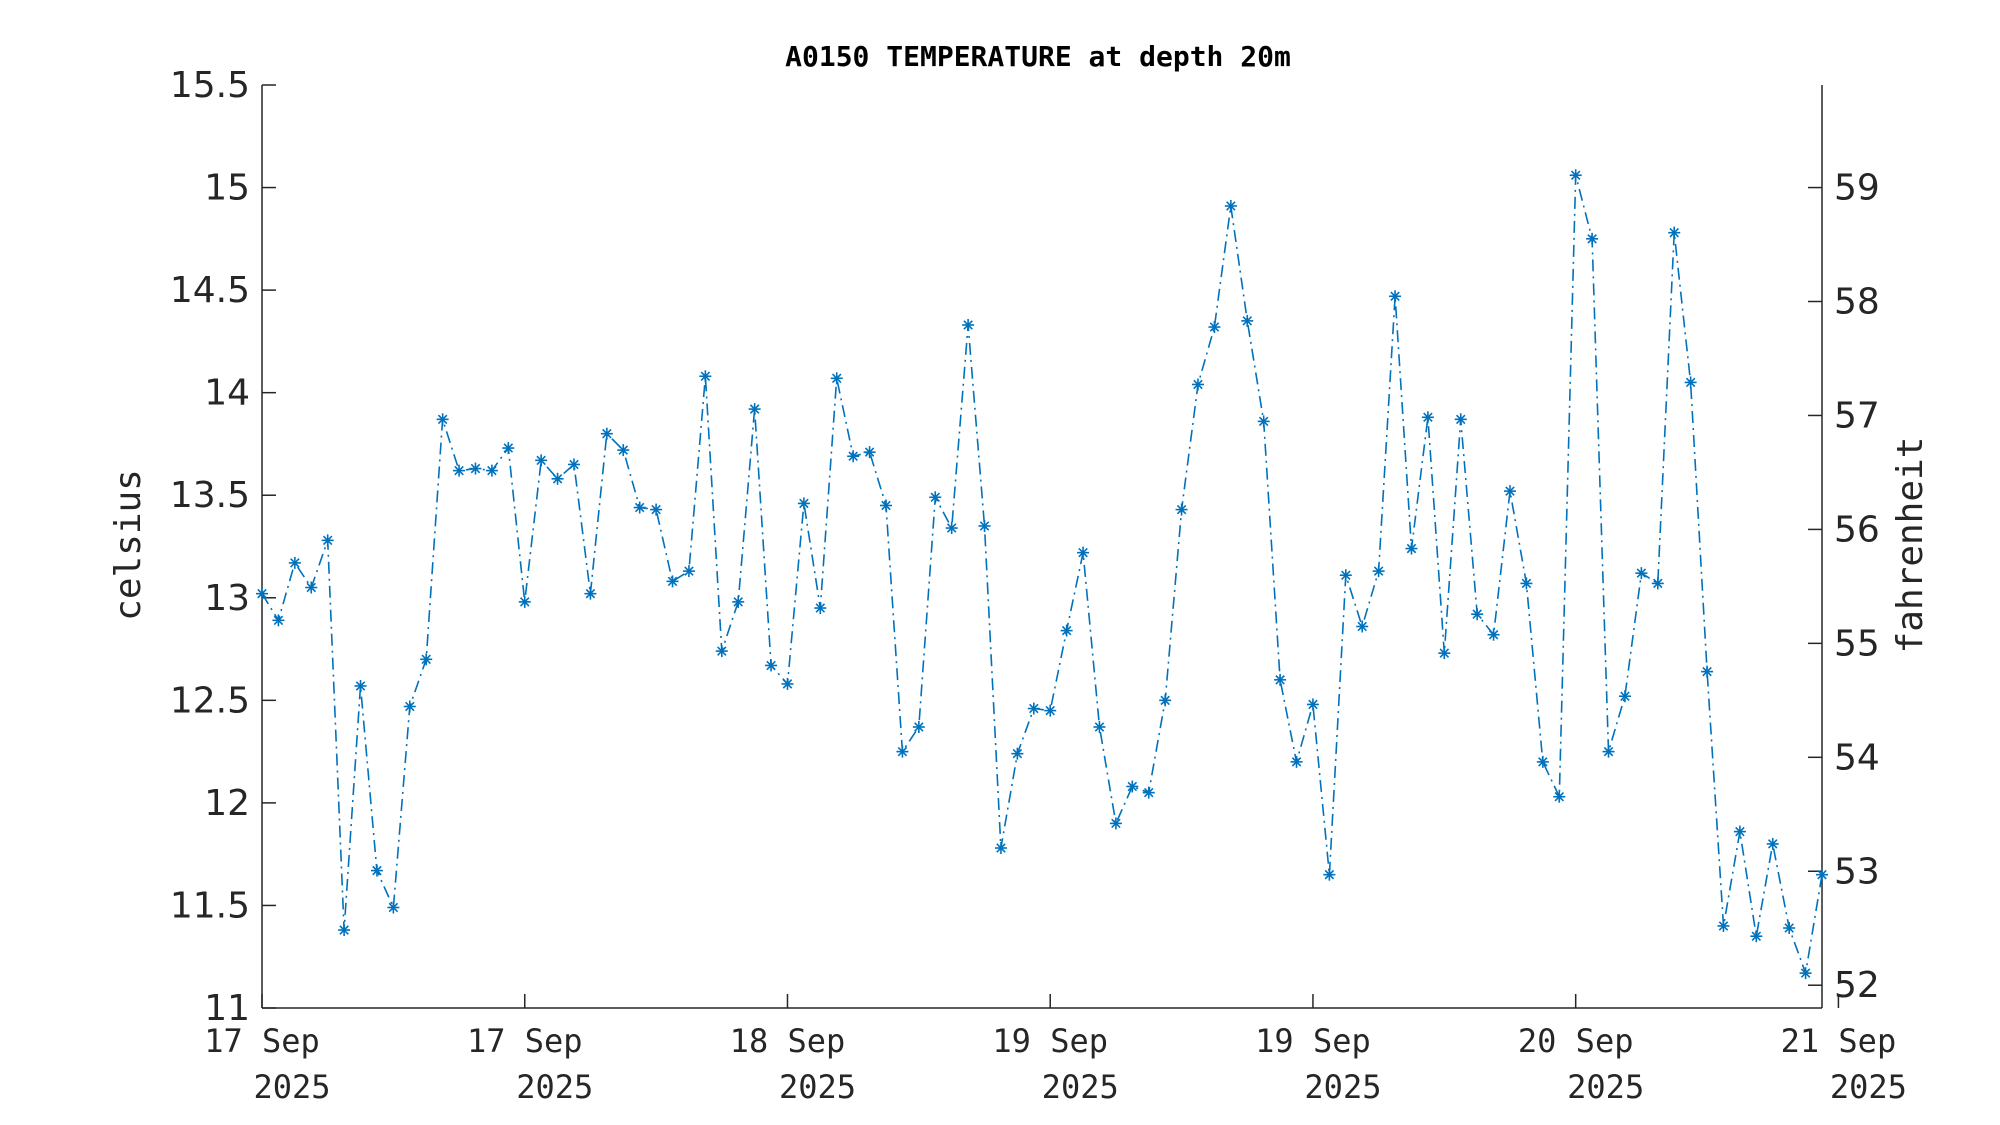  Describe the element at coordinates (128, 545) in the screenshot. I see `y-axis-label-left: celsius` at that location.